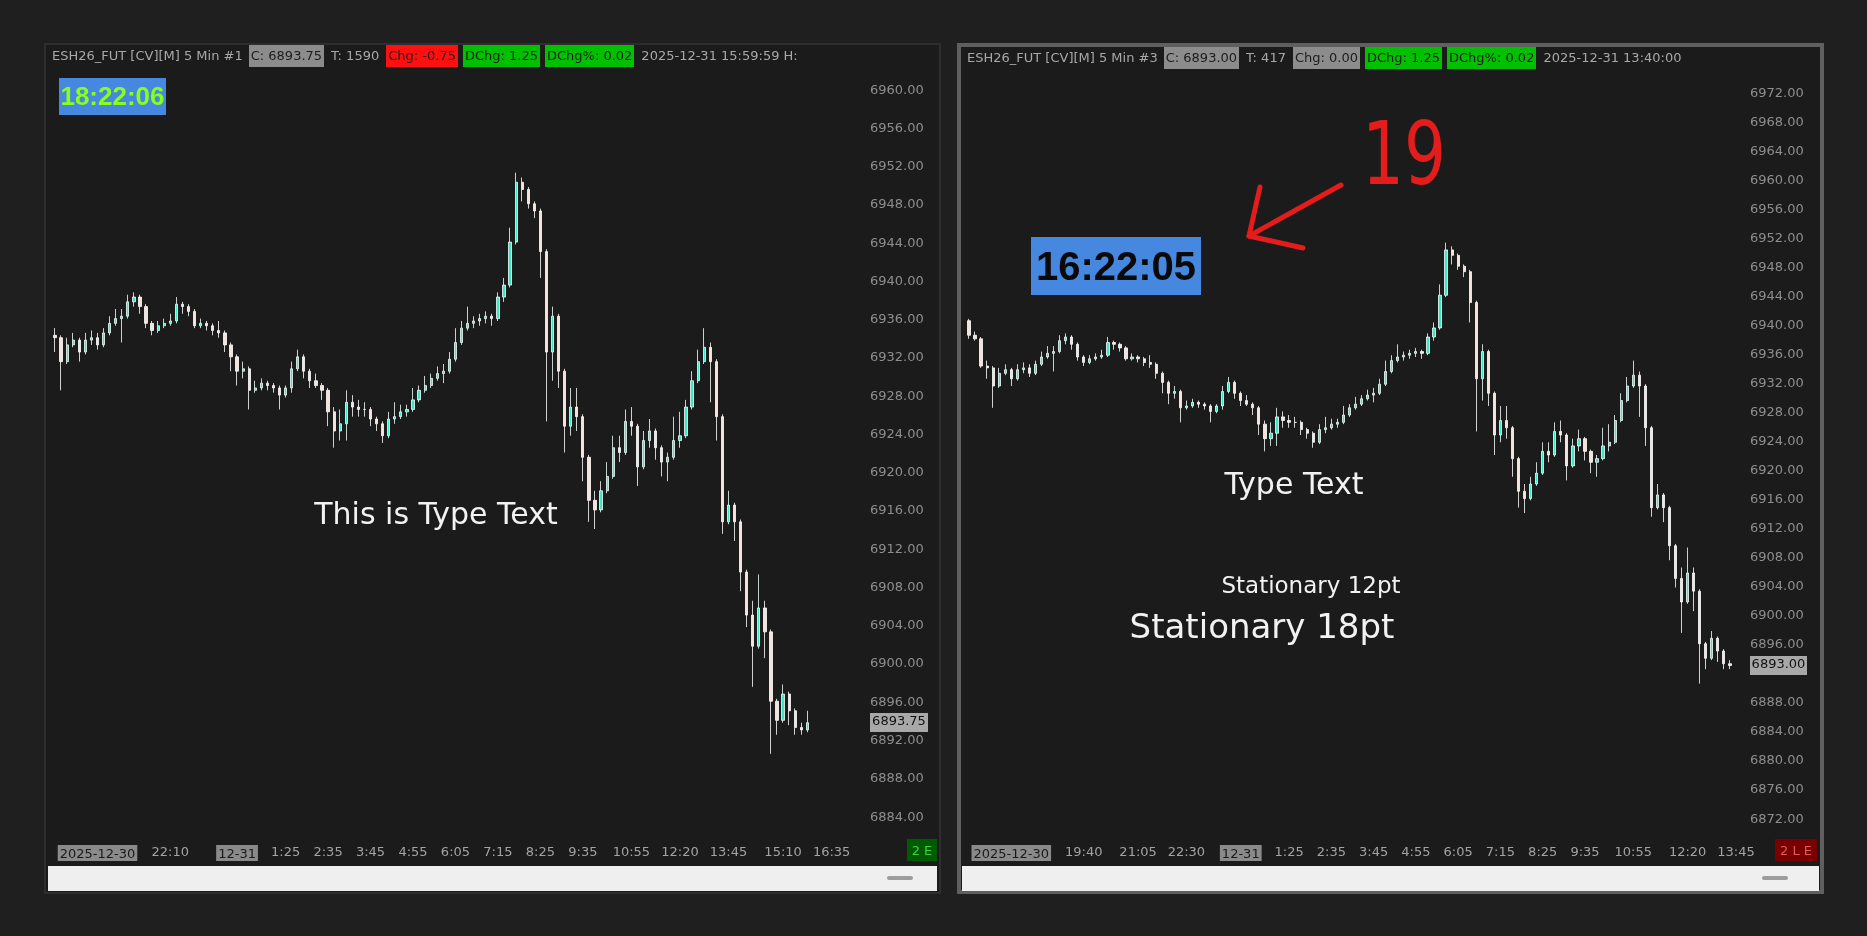 This screenshot has width=1867, height=936. What do you see at coordinates (1084, 851) in the screenshot?
I see `x-tick-label: 19:40` at bounding box center [1084, 851].